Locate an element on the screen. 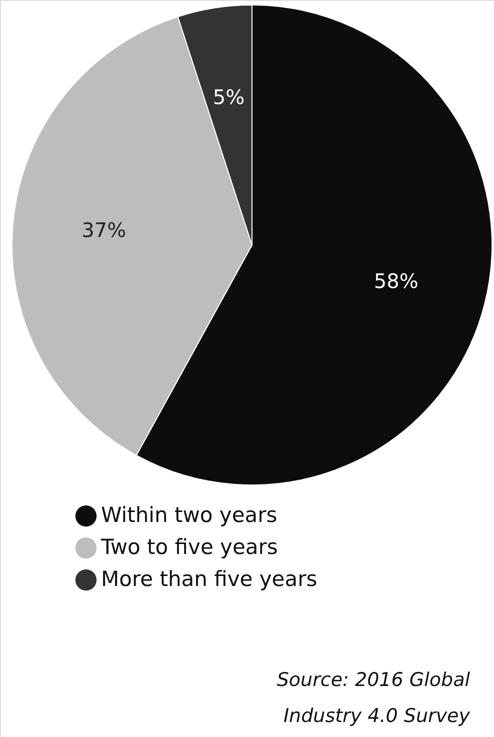 This screenshot has height=737, width=494. legend-label: Two to five years is located at coordinates (189, 547).